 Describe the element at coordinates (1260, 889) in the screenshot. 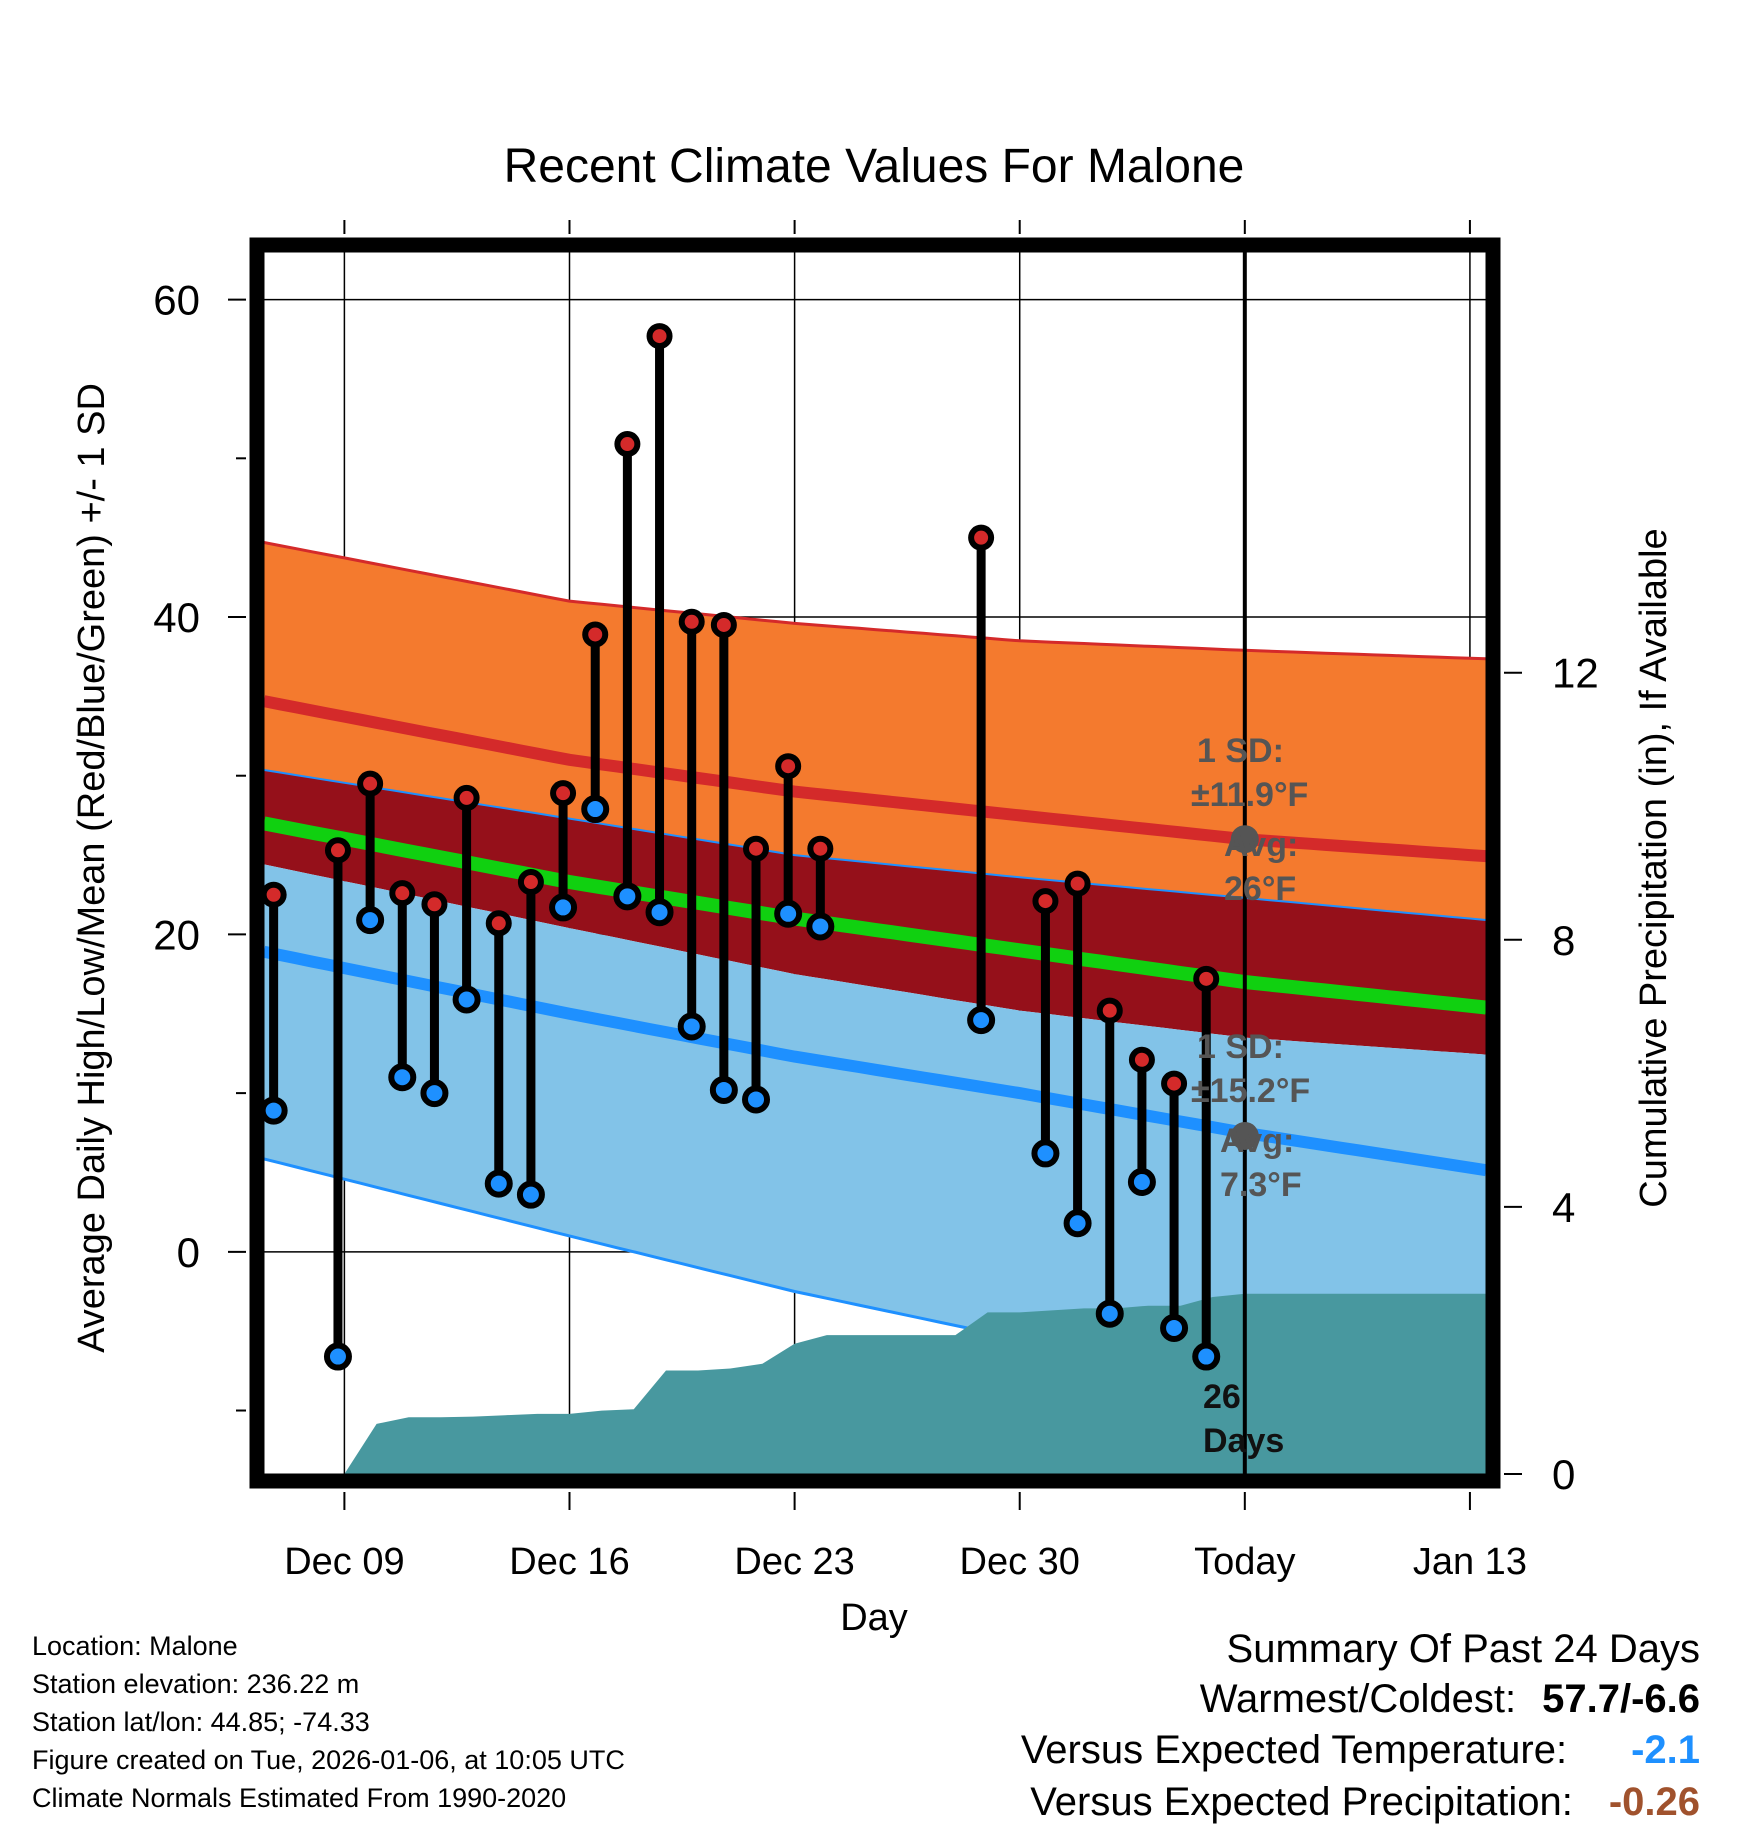

I see `high-avg-value: 26°F` at that location.